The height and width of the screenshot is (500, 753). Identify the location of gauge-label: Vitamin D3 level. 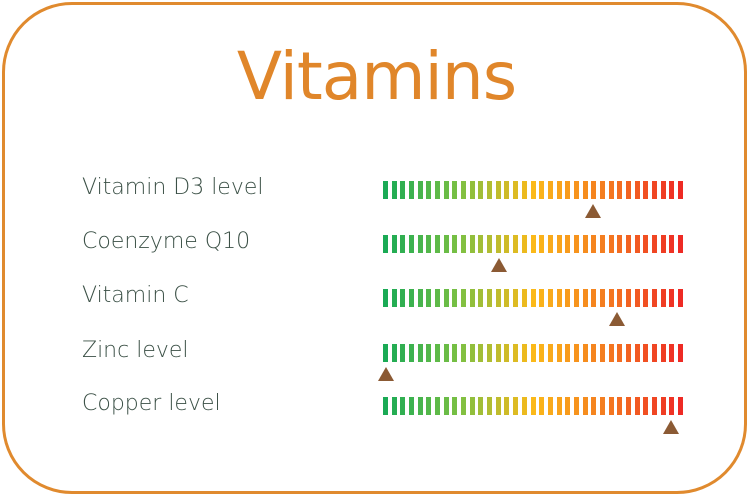
(173, 187).